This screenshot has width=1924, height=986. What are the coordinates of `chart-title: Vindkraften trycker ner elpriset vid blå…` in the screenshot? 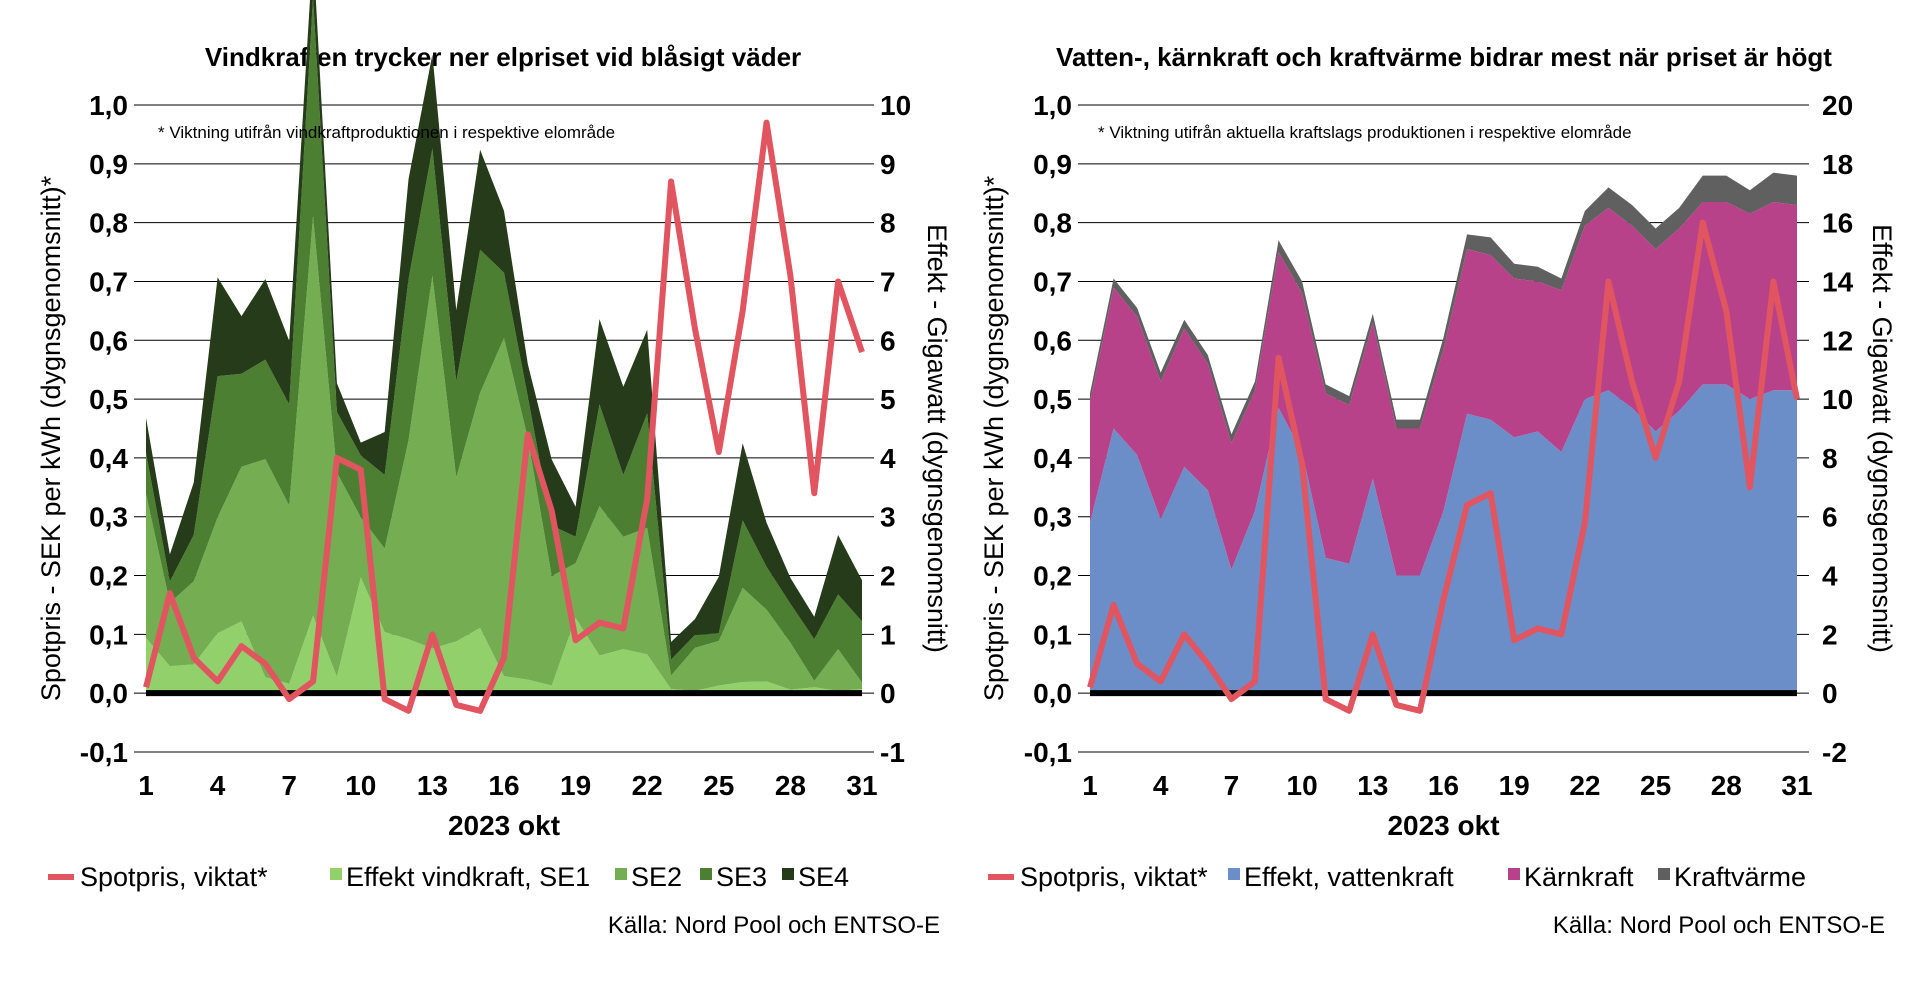 It's located at (503, 57).